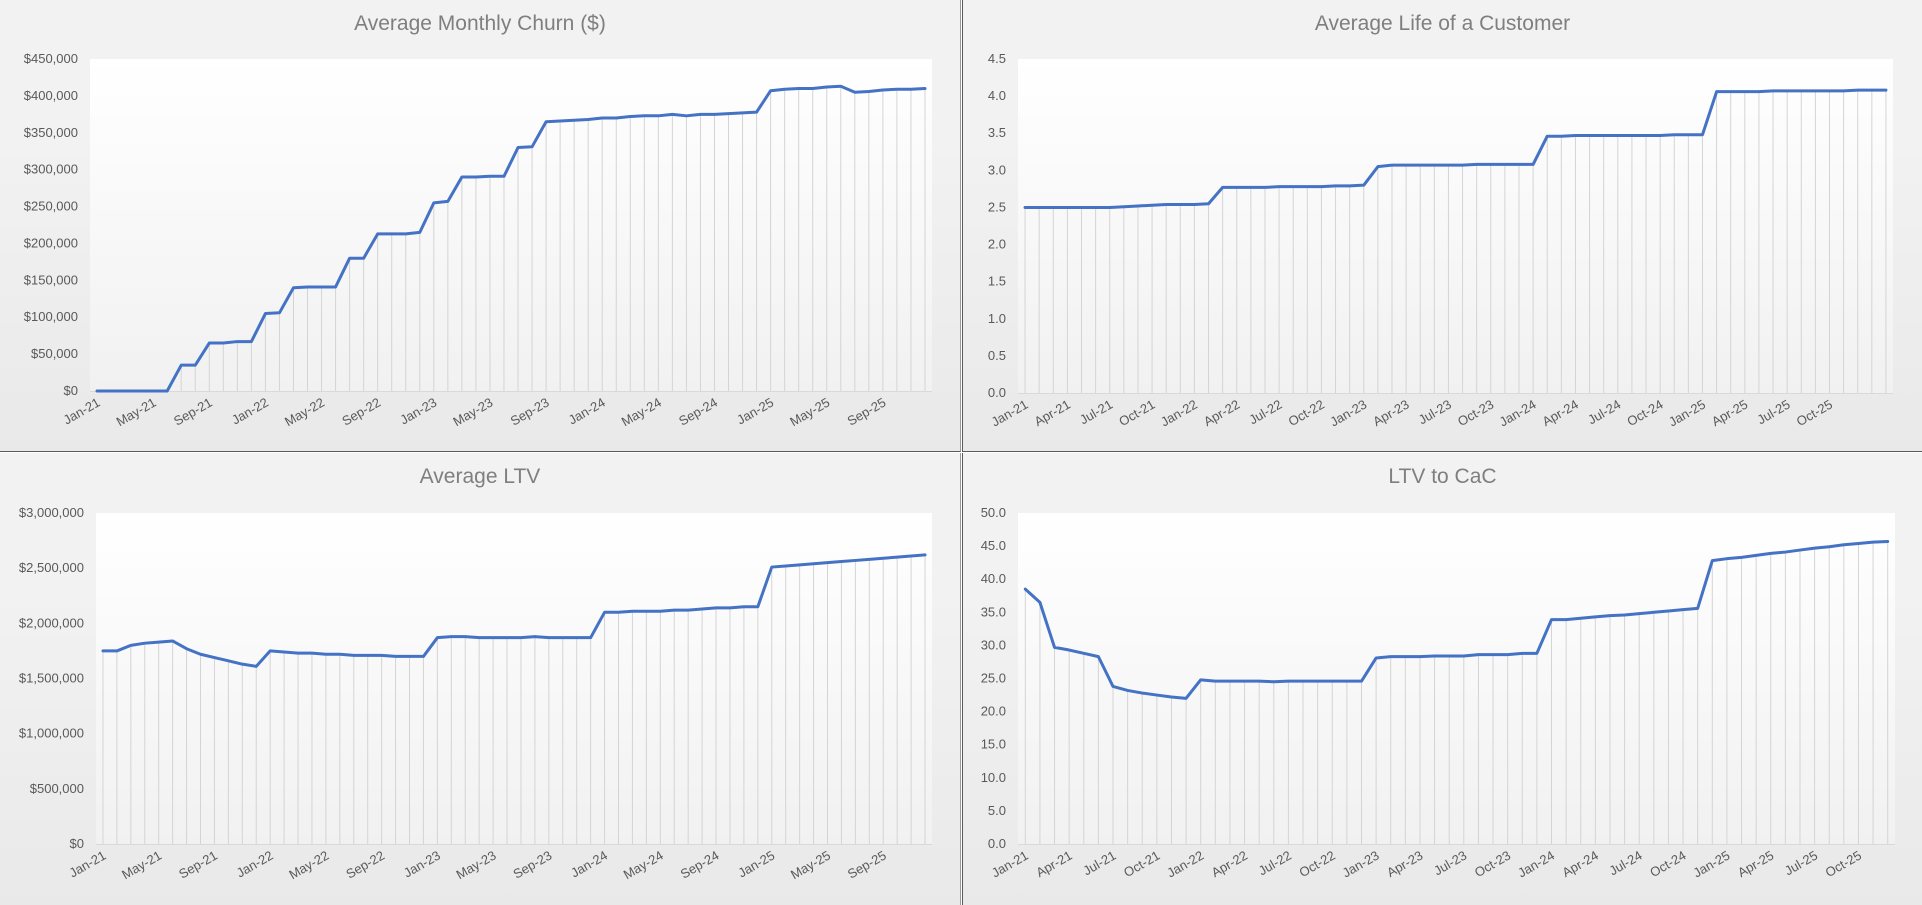 The image size is (1922, 905). I want to click on x-tick-label: Sep-24, so click(700, 865).